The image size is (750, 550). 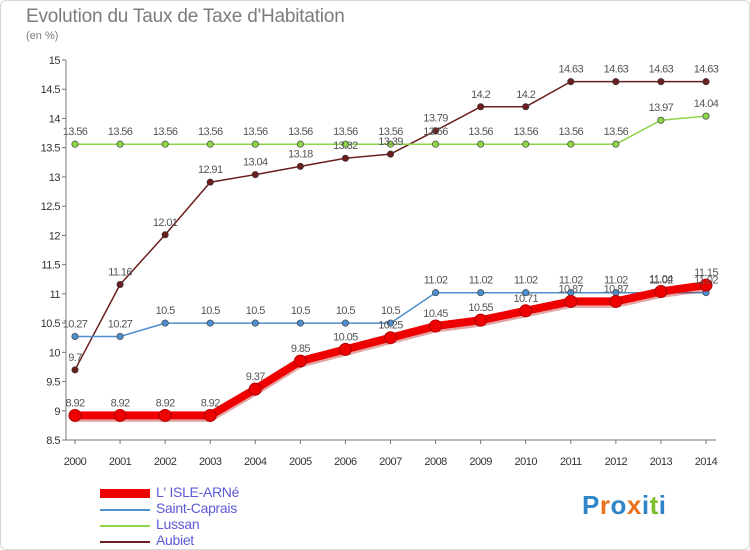 I want to click on data-label: 11.15, so click(x=706, y=273).